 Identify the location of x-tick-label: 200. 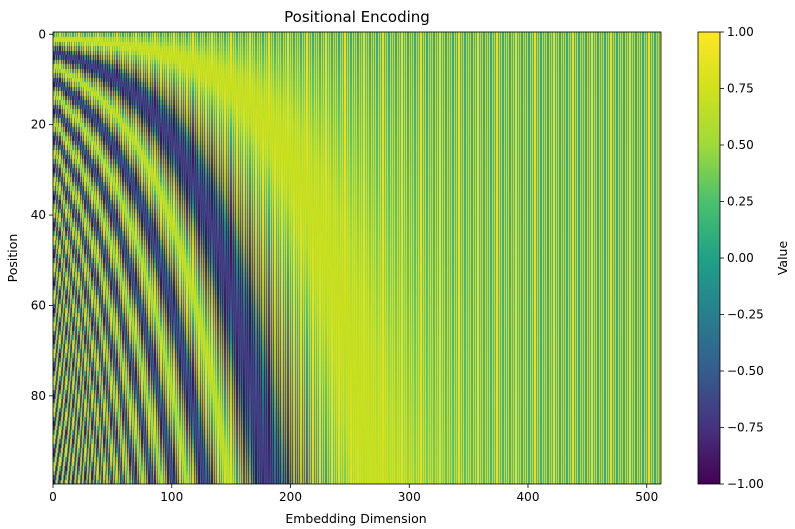
(290, 497).